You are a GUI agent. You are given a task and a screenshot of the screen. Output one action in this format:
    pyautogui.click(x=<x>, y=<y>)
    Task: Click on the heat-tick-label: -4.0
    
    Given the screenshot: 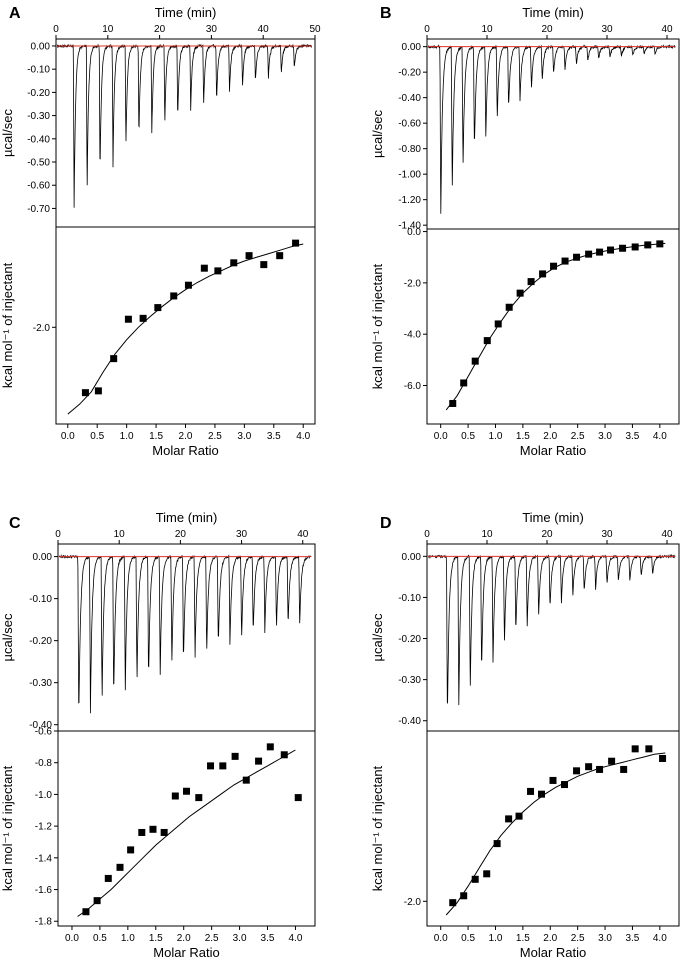 What is the action you would take?
    pyautogui.click(x=413, y=335)
    